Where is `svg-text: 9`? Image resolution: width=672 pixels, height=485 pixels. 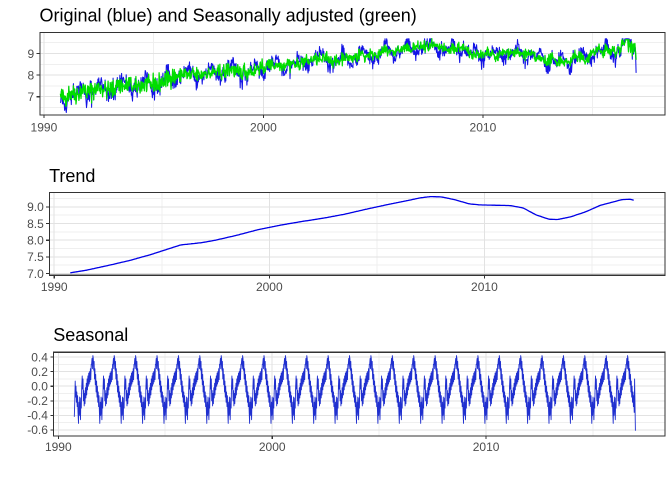
svg-text: 9 is located at coordinates (31, 54).